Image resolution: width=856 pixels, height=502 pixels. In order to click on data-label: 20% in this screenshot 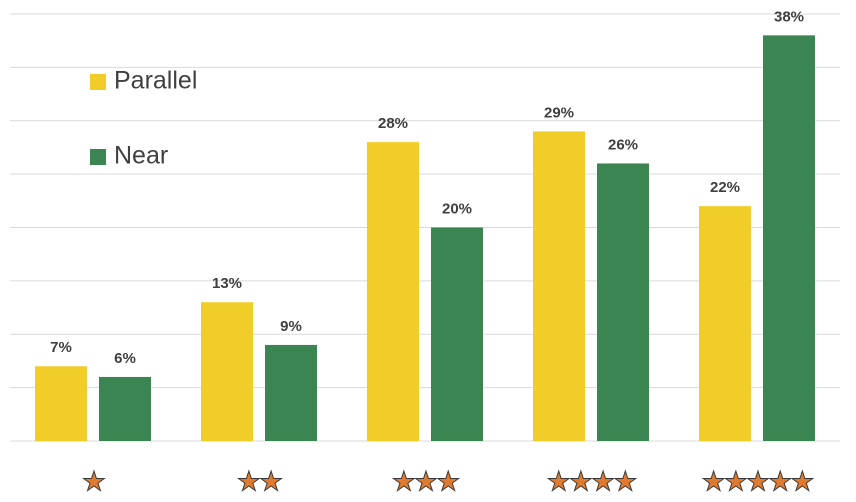, I will do `click(457, 208)`.